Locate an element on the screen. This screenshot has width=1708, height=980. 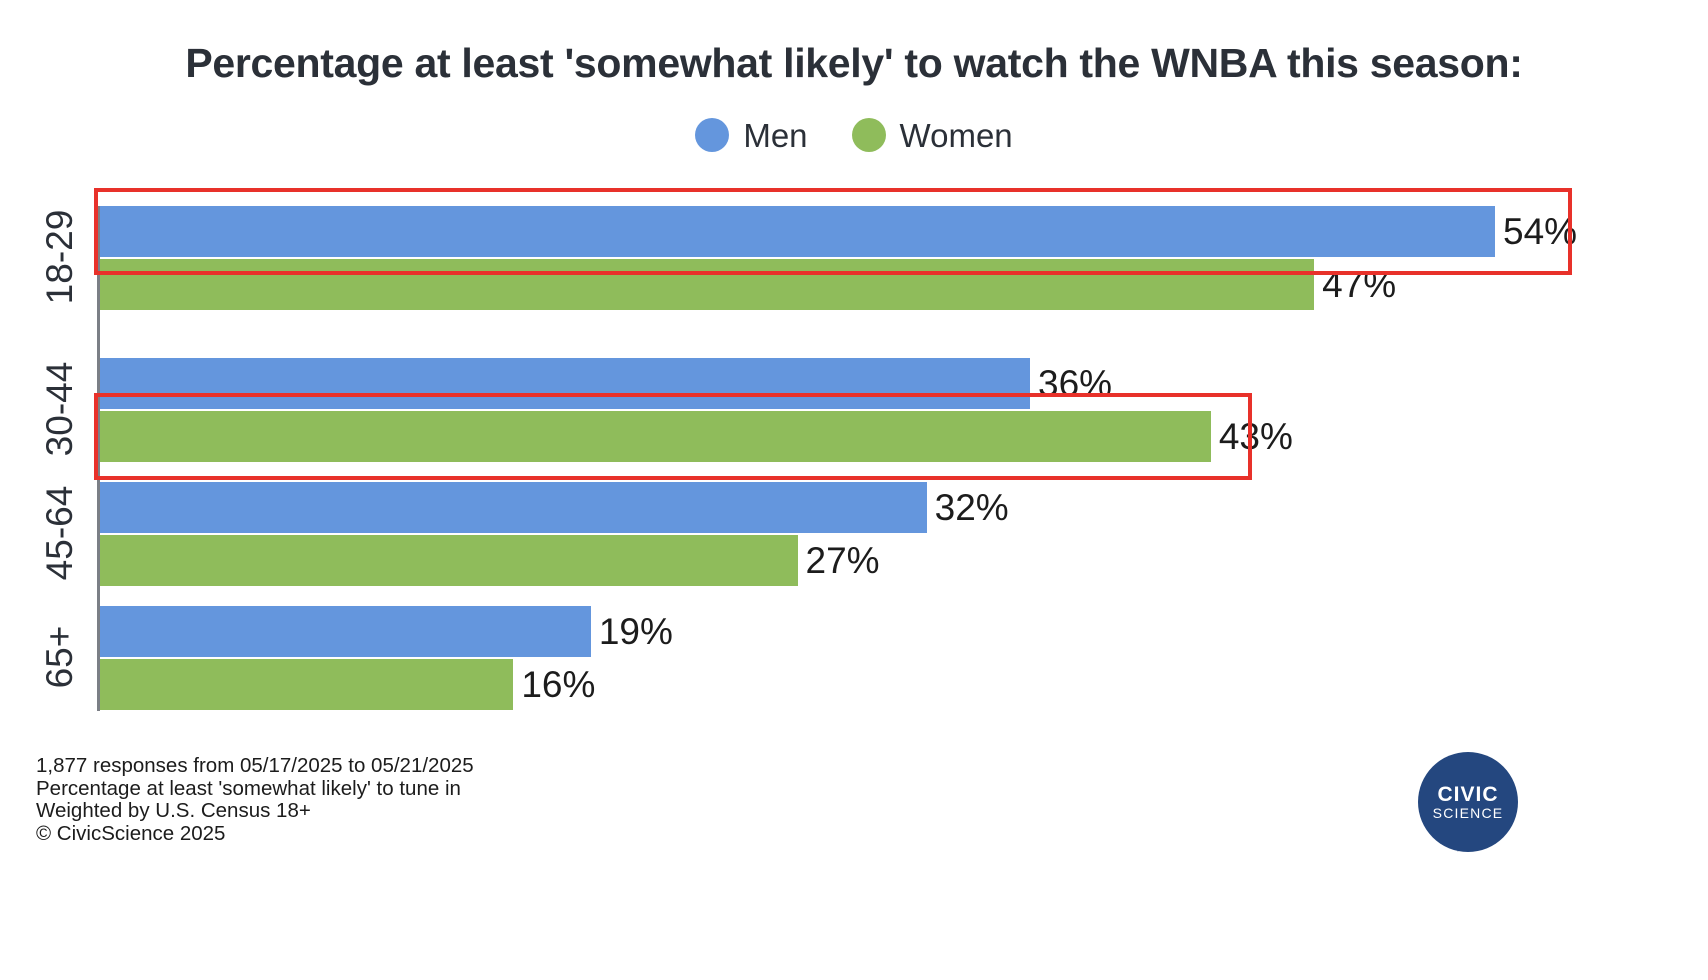
y-axis-label-18-29: 18-29 is located at coordinates (59, 257).